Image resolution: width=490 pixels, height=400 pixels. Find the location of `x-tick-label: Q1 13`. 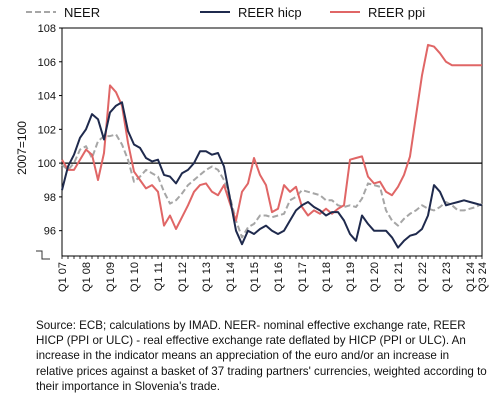

x-tick-label: Q1 13 is located at coordinates (207, 277).